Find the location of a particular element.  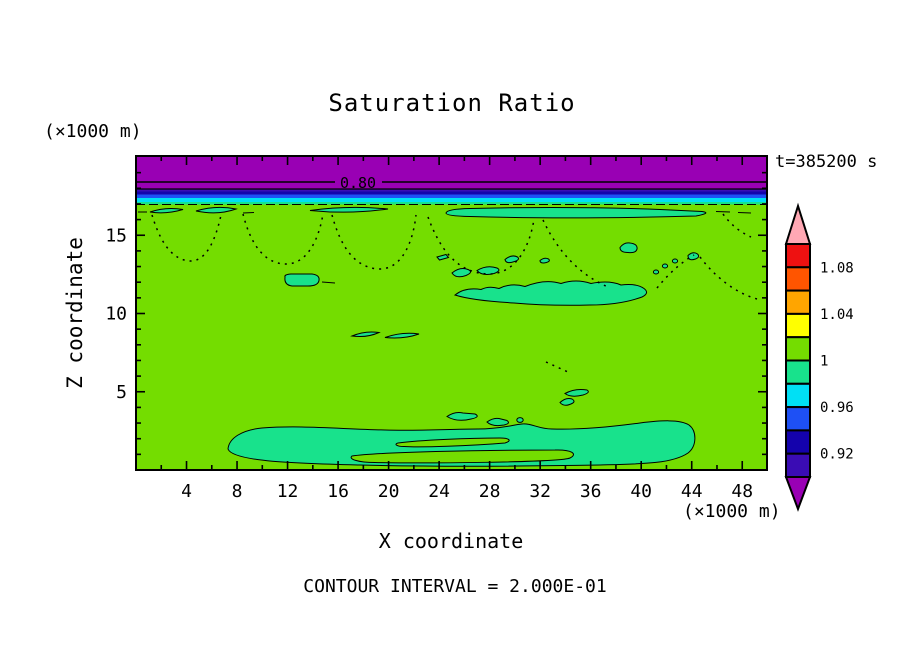

time-annotation: t=385200 s is located at coordinates (826, 162).